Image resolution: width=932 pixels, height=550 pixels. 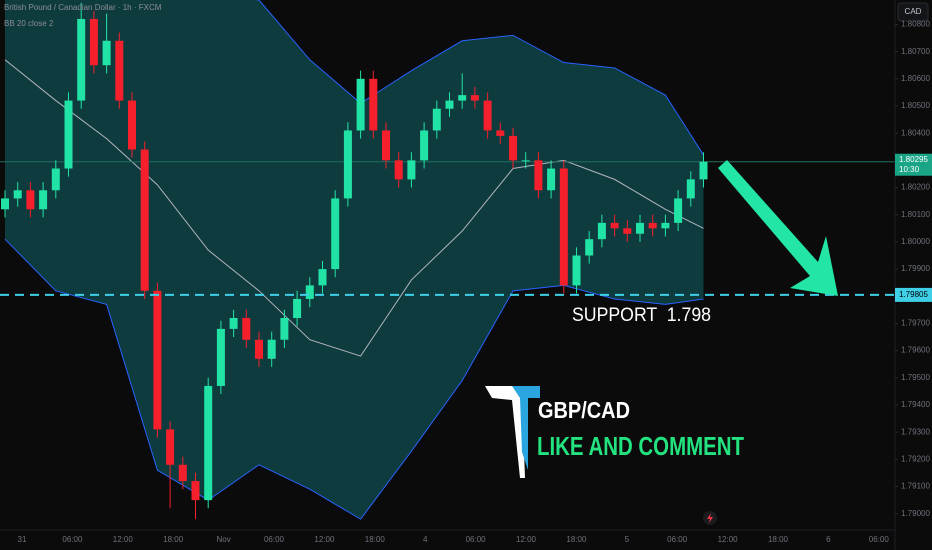 I want to click on y-tick-label: 1.80400, so click(x=915, y=132).